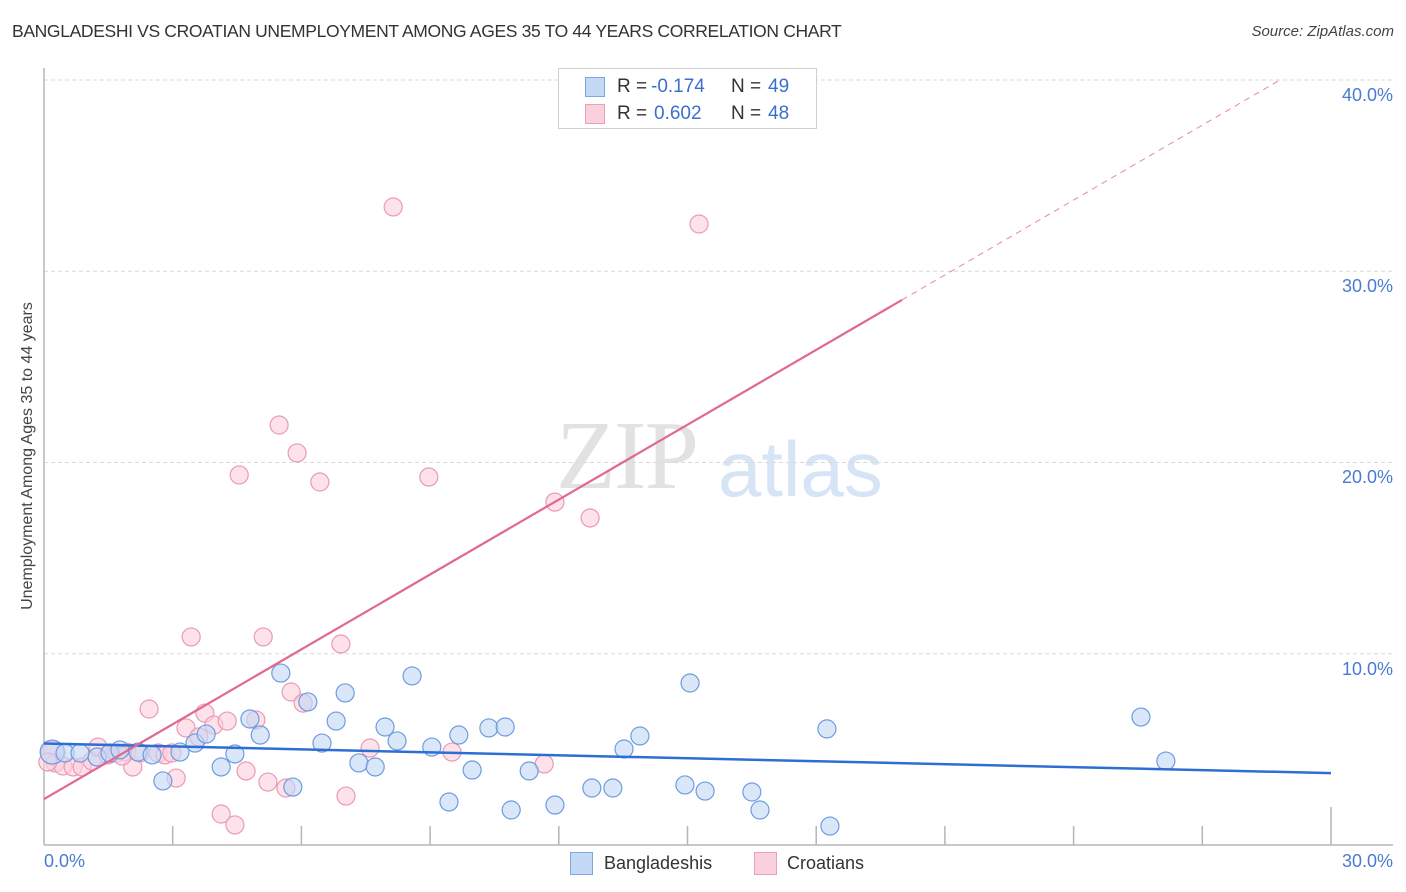 The image size is (1406, 892). What do you see at coordinates (826, 863) in the screenshot?
I see `legend-croatians: Croatians` at bounding box center [826, 863].